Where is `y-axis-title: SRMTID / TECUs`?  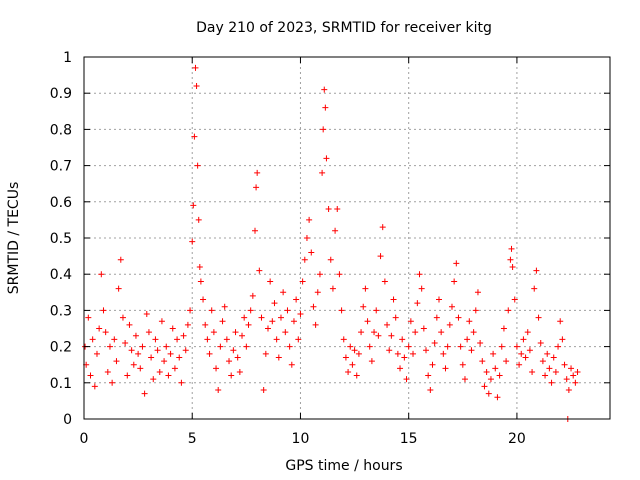 y-axis-title: SRMTID / TECUs is located at coordinates (14, 238).